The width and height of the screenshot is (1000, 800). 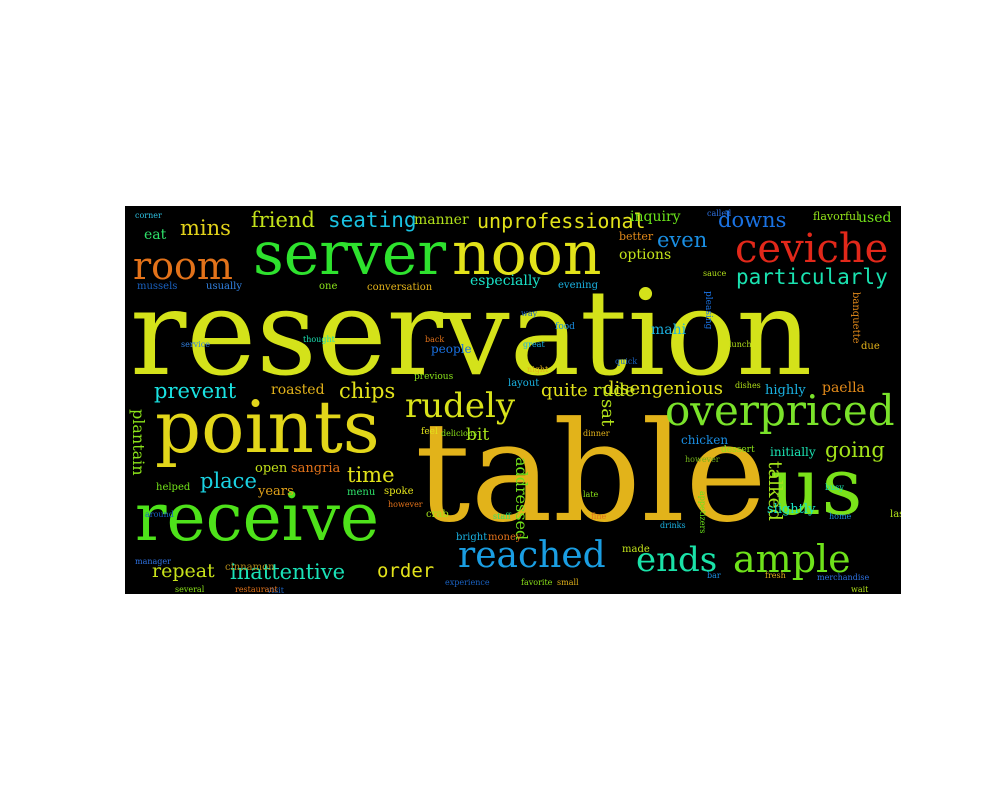 What do you see at coordinates (875, 218) in the screenshot?
I see `word-used: used` at bounding box center [875, 218].